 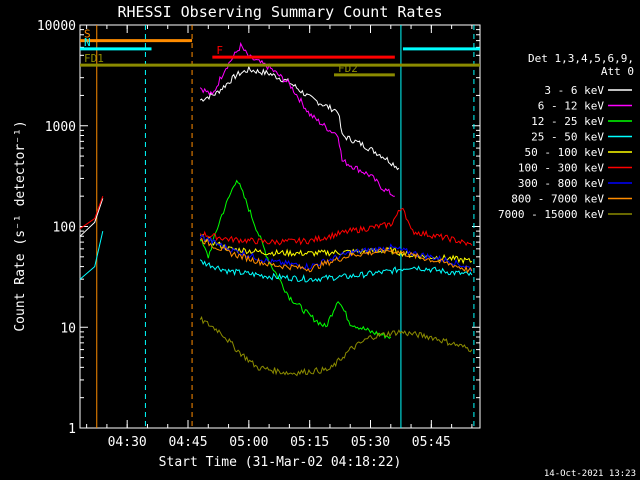 I want to click on legend-label: 6 - 12 keV, so click(x=571, y=106).